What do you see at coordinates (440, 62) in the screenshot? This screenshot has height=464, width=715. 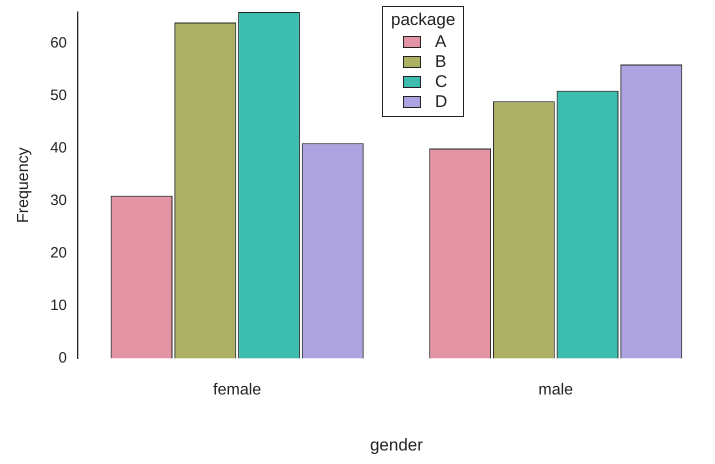 I see `legend-label: B` at bounding box center [440, 62].